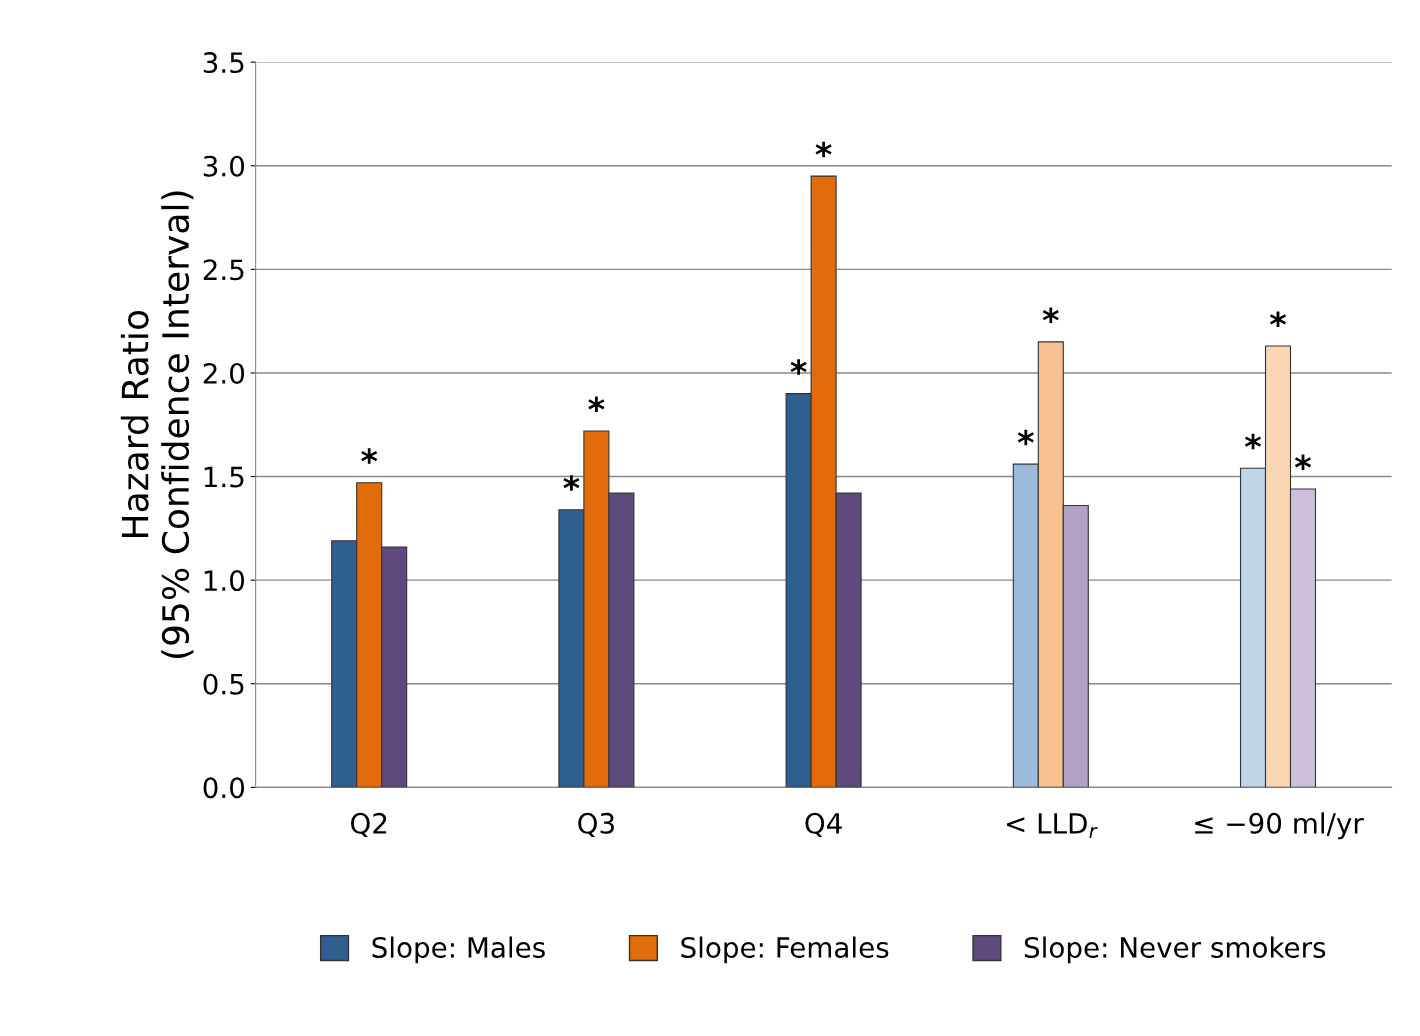 The height and width of the screenshot is (1036, 1420). I want to click on x-tick-label: ≤ −90 ml/yr, so click(1279, 826).